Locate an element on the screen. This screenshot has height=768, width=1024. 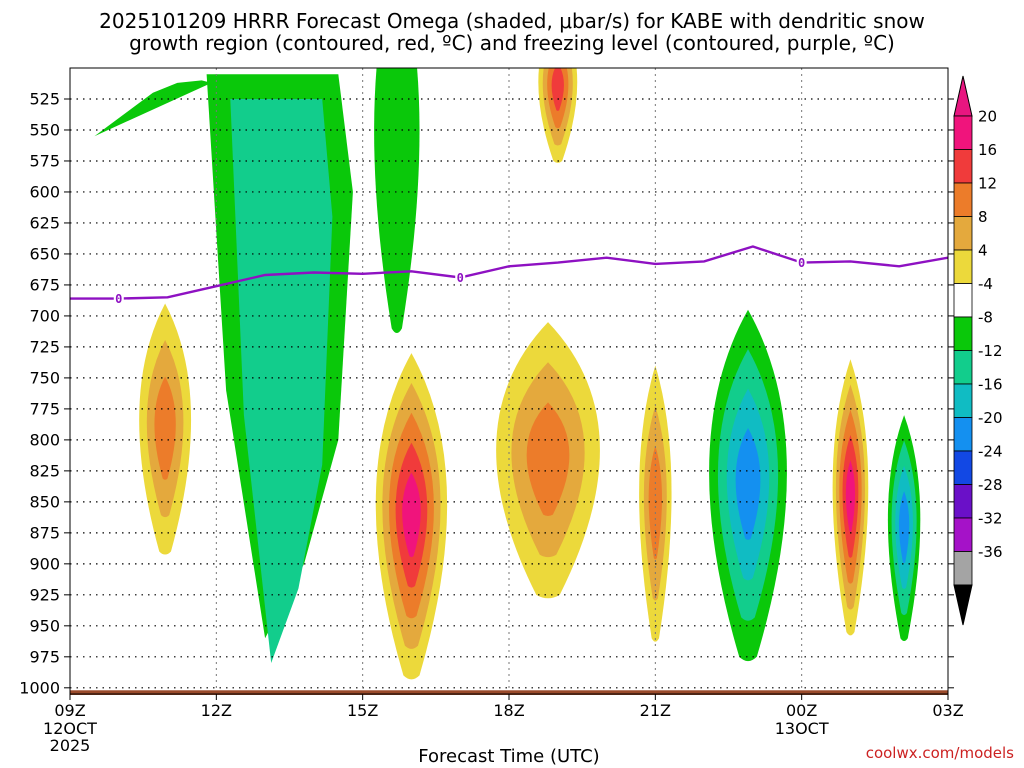
colorbar-bottom-arrow is located at coordinates (963, 605).